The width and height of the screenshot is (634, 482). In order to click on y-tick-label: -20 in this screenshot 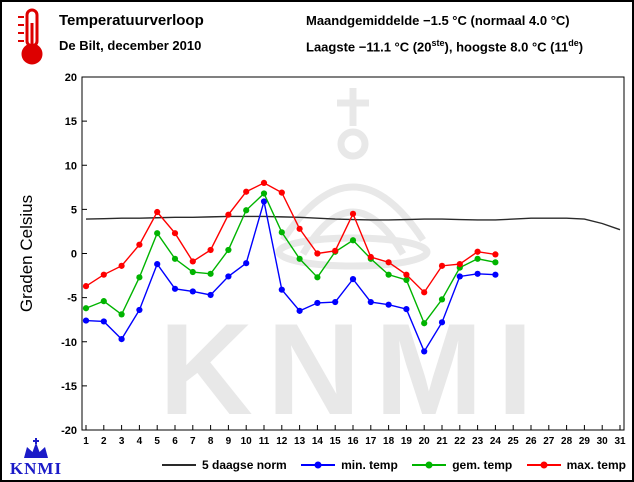, I will do `click(69, 431)`.